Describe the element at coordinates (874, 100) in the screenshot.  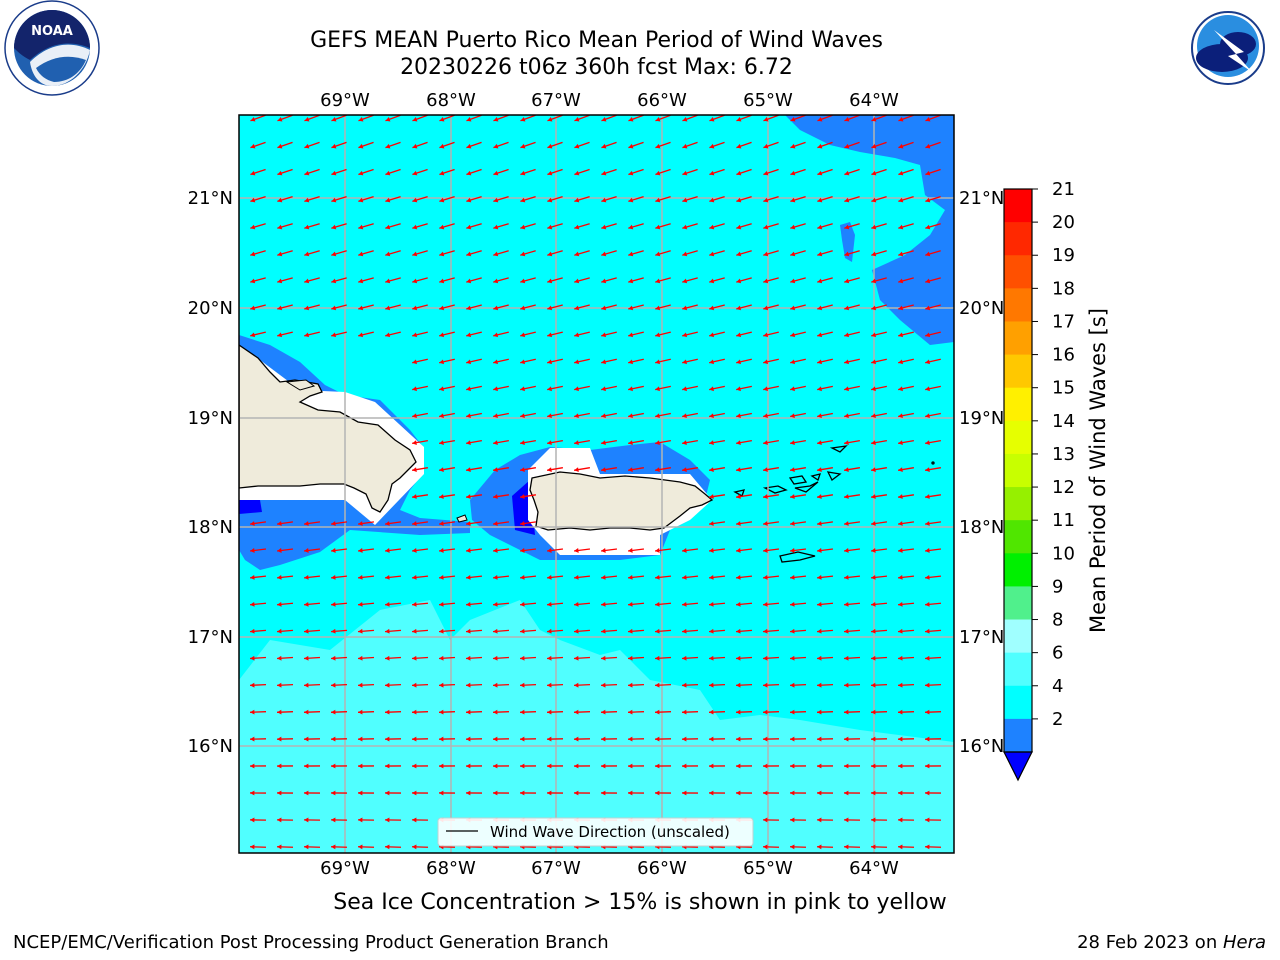
I see `lon-label-top: 64°W` at that location.